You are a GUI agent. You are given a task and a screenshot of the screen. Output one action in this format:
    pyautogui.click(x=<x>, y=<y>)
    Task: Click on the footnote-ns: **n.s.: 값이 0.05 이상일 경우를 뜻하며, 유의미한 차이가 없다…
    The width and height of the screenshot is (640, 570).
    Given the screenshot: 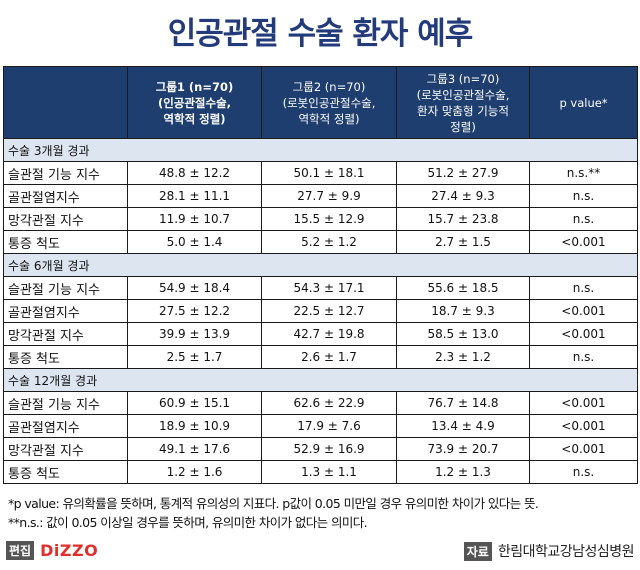 What is the action you would take?
    pyautogui.click(x=188, y=522)
    